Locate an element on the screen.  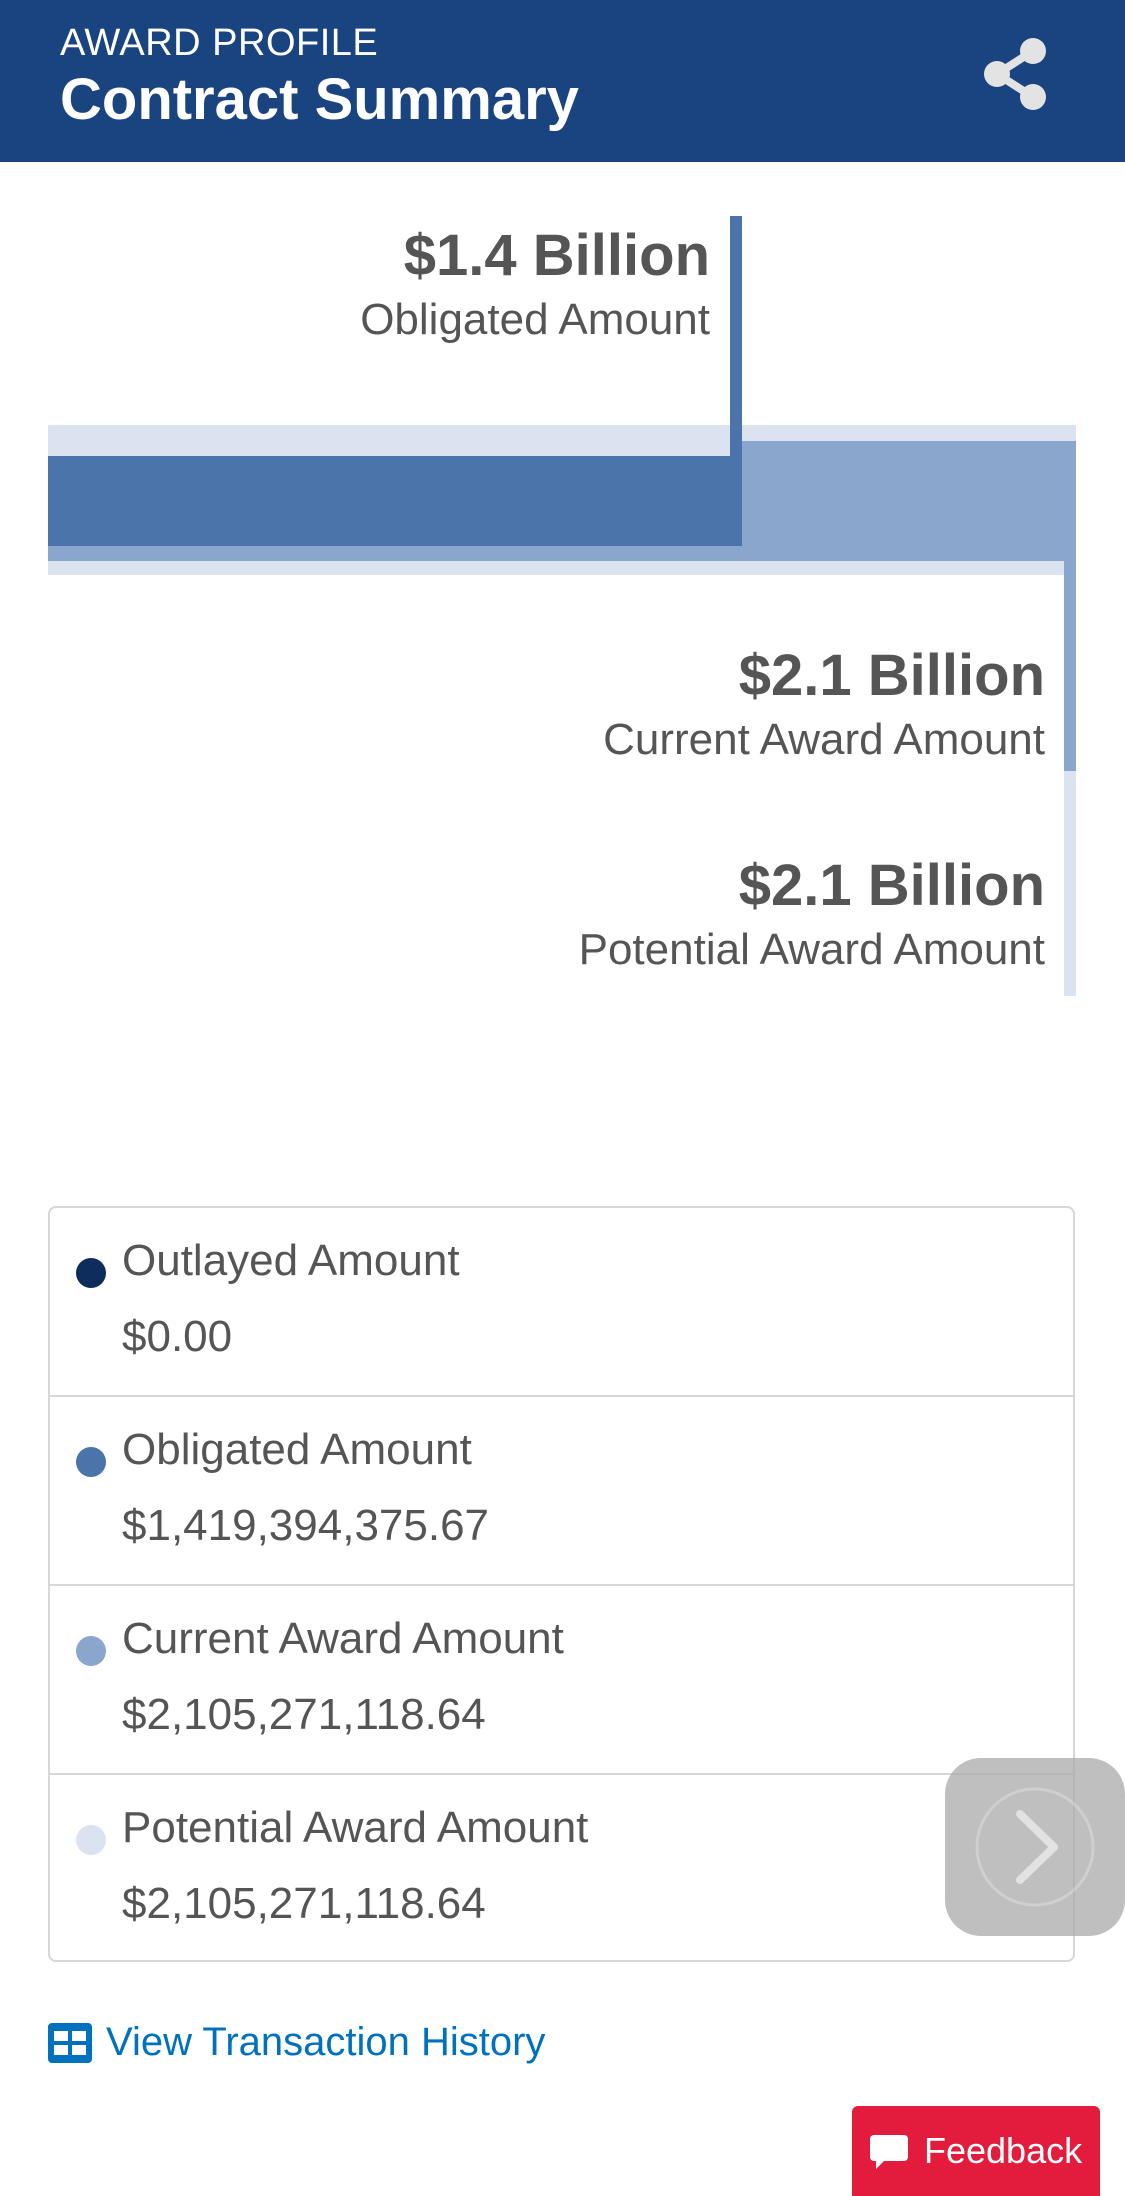
next-button is located at coordinates (1035, 1847).